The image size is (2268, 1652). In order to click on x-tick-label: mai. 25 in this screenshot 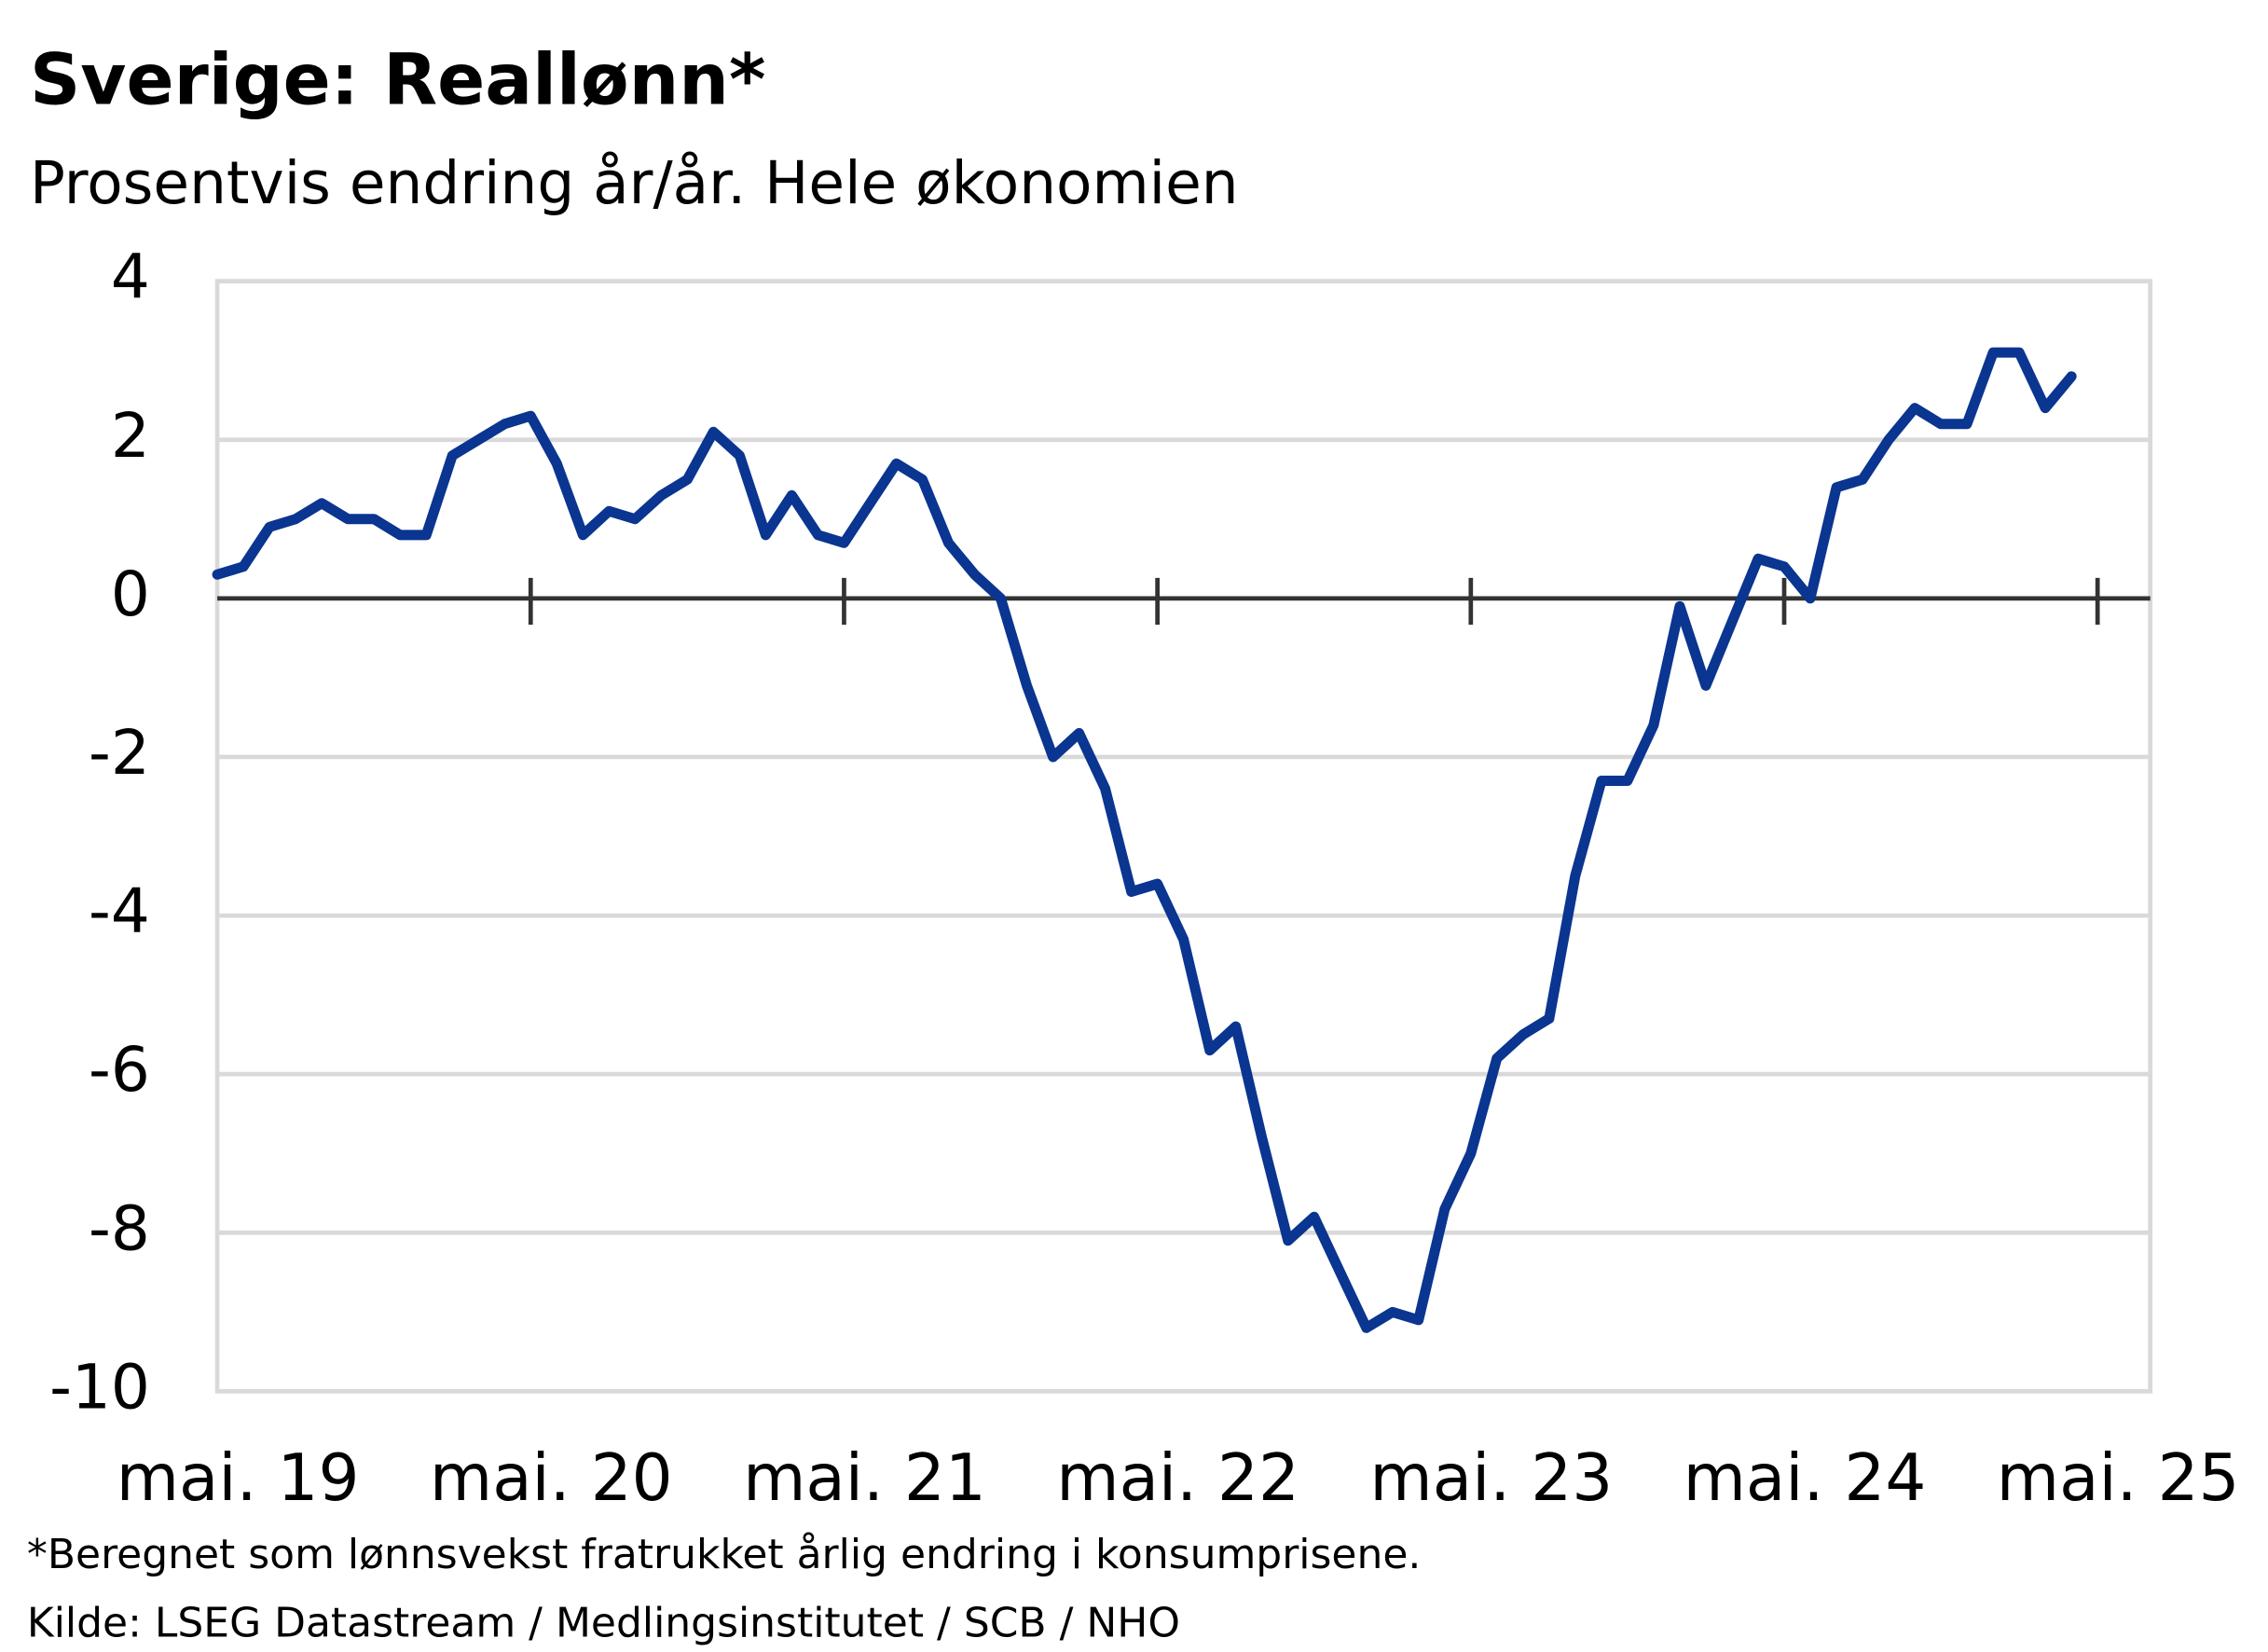, I will do `click(2118, 1479)`.